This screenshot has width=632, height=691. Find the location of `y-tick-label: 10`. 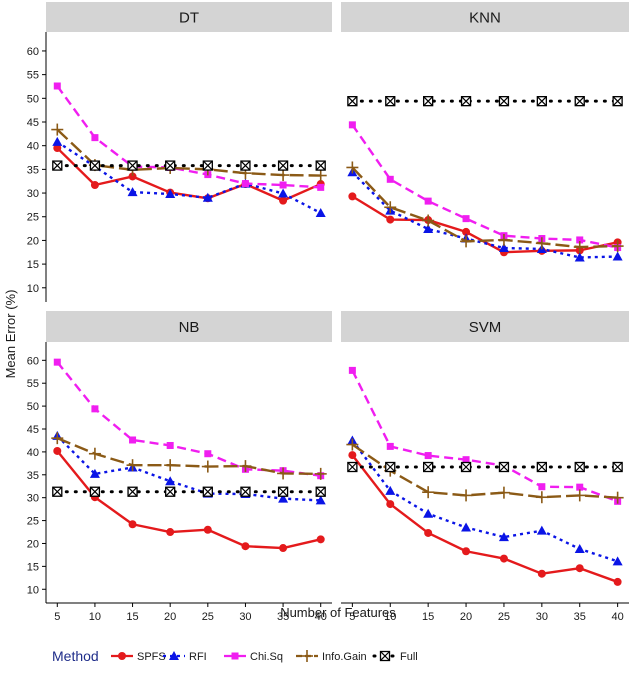

y-tick-label: 10 is located at coordinates (33, 590).